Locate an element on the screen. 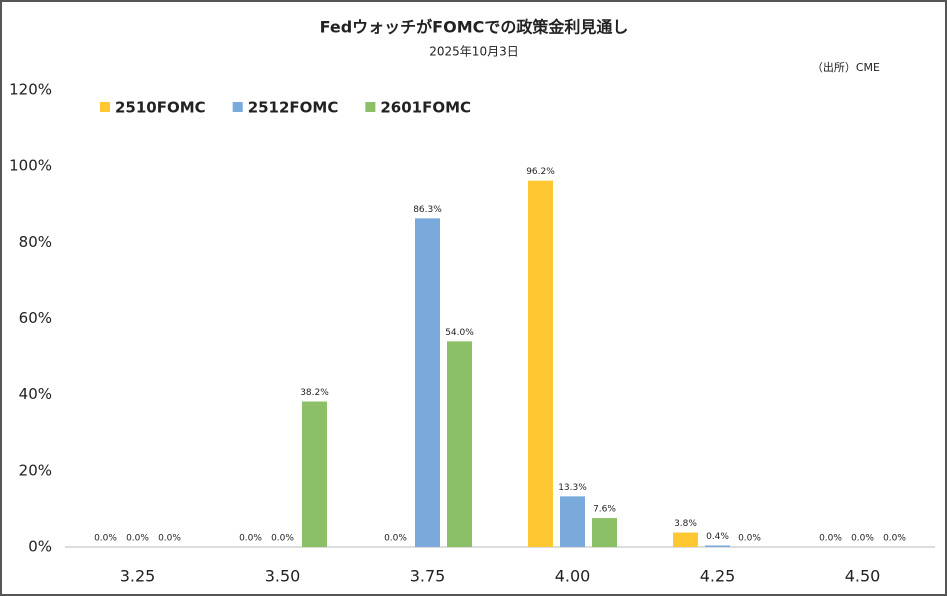  legend-label: 2512FOMC is located at coordinates (293, 108).